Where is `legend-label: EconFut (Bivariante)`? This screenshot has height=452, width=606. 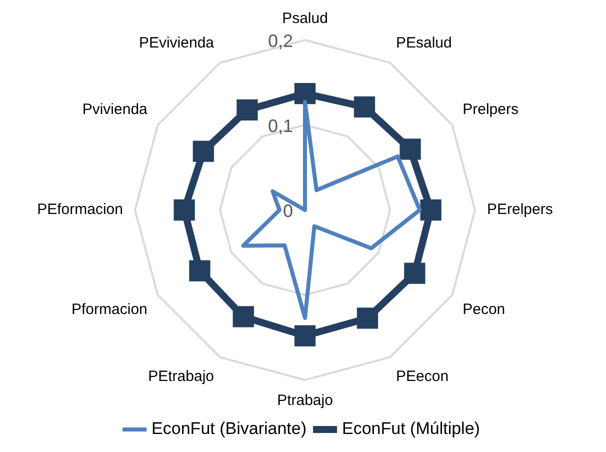
legend-label: EconFut (Bivariante) is located at coordinates (229, 428).